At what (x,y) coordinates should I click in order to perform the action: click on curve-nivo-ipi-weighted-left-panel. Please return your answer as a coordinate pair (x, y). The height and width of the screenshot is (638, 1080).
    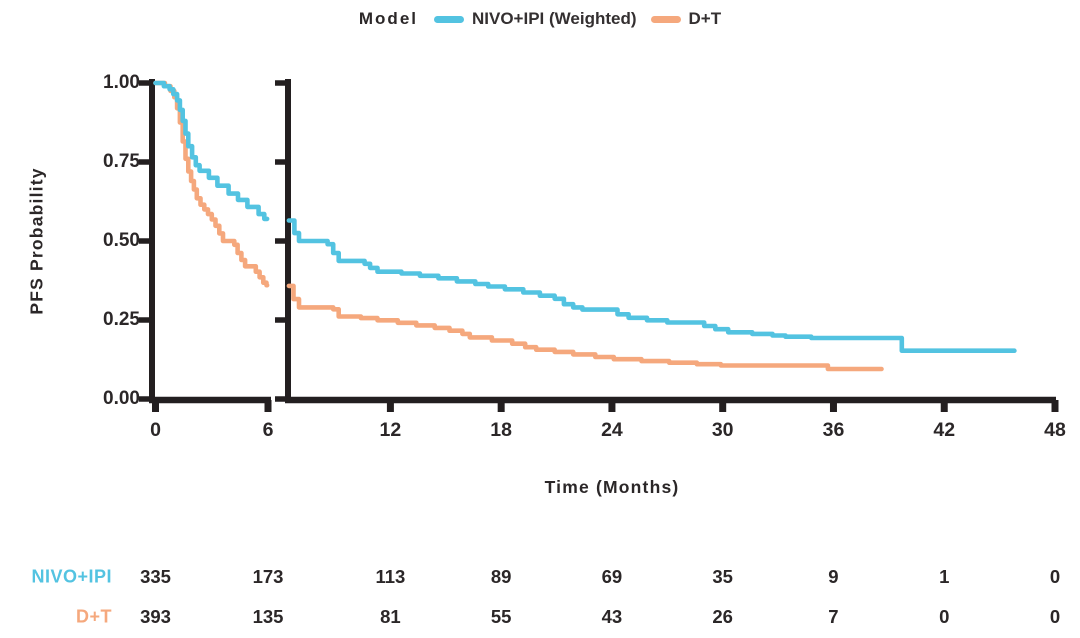
    Looking at the image, I should click on (211, 151).